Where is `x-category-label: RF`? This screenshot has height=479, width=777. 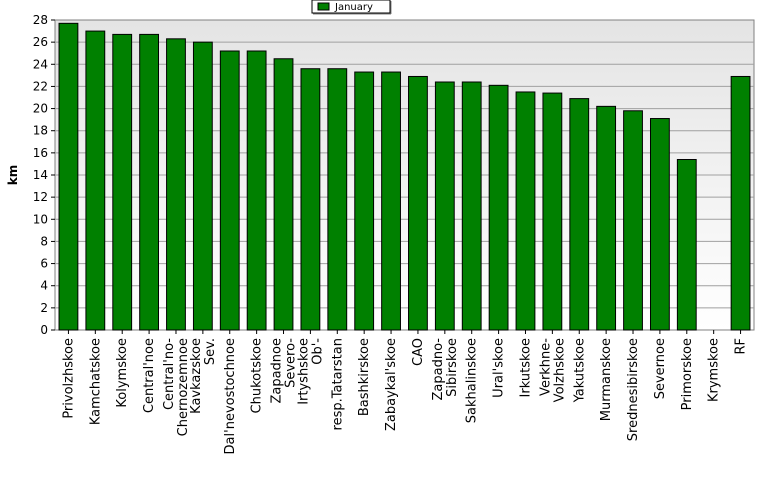
x-category-label: RF is located at coordinates (741, 346).